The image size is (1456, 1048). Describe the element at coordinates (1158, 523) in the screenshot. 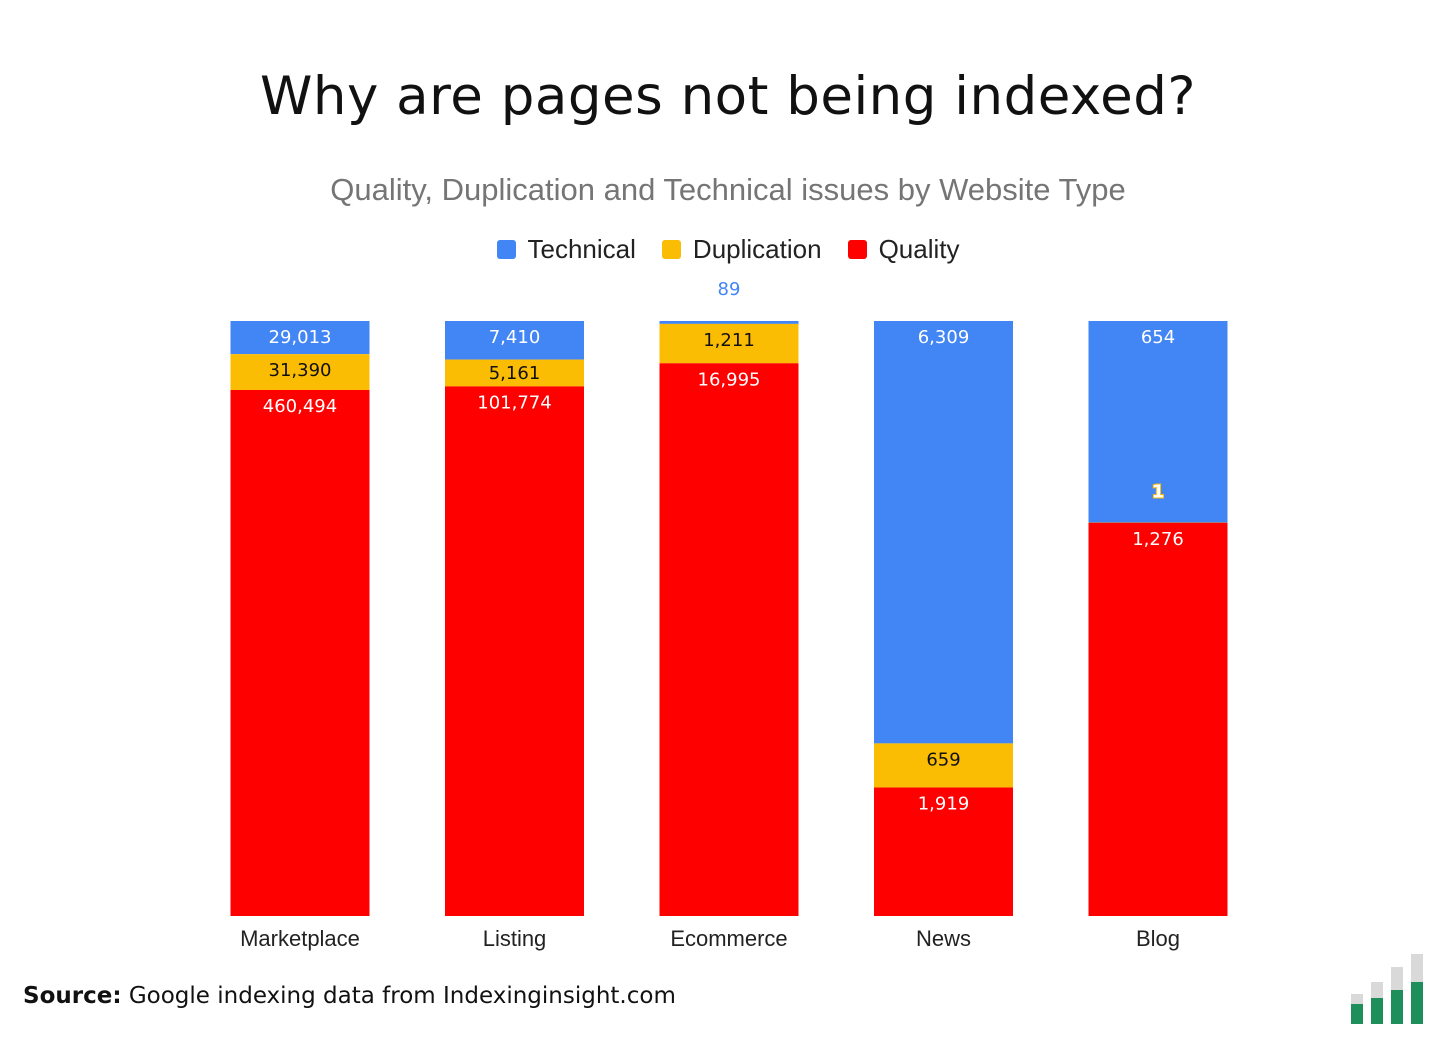

I see `bar-blog-duplication` at that location.